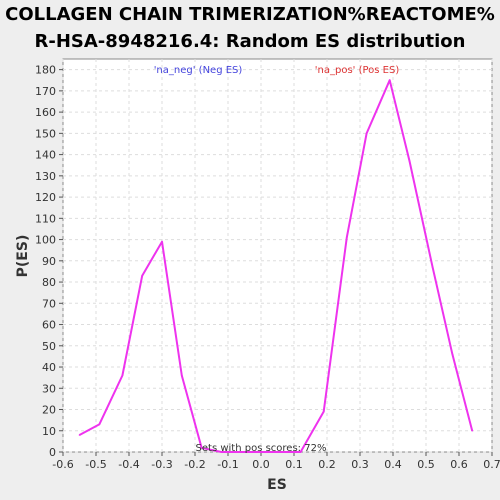  What do you see at coordinates (49, 303) in the screenshot?
I see `y-tick-label: 70` at bounding box center [49, 303].